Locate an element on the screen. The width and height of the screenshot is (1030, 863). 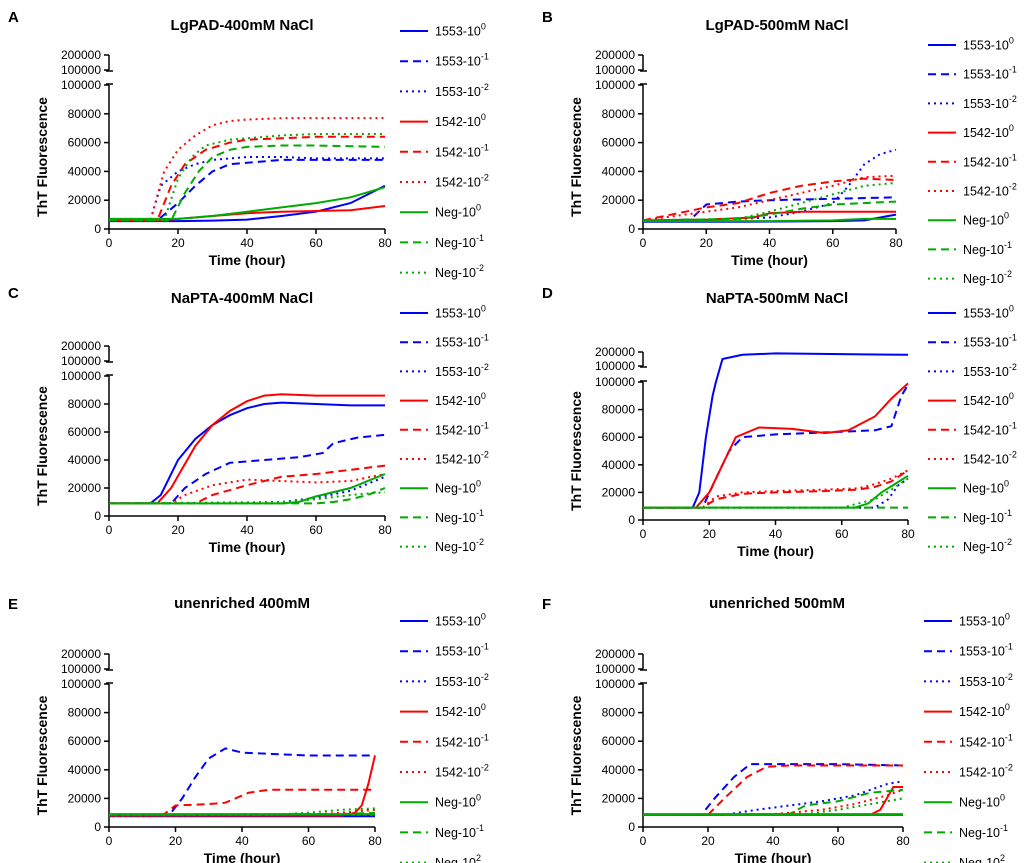
panel-letter: B is located at coordinates (547, 17).